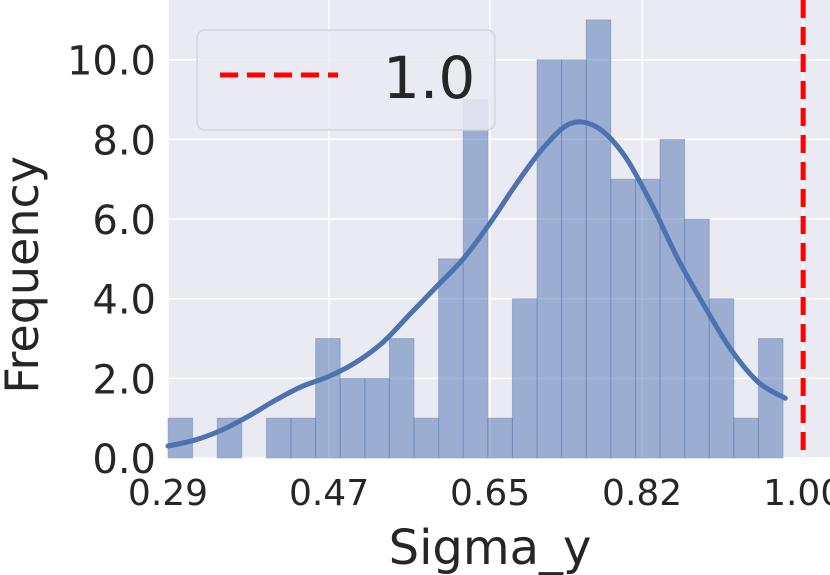 The image size is (830, 575). Describe the element at coordinates (124, 460) in the screenshot. I see `y-tick-label: 0.0` at that location.